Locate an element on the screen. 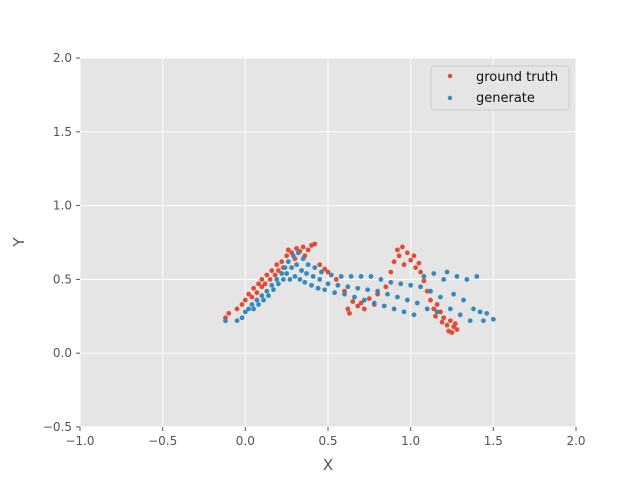 The image size is (640, 484). x-axis-ticks: −1.0 −0.5 0.0 0.5 1.0 1.5 2.0 is located at coordinates (325, 437).